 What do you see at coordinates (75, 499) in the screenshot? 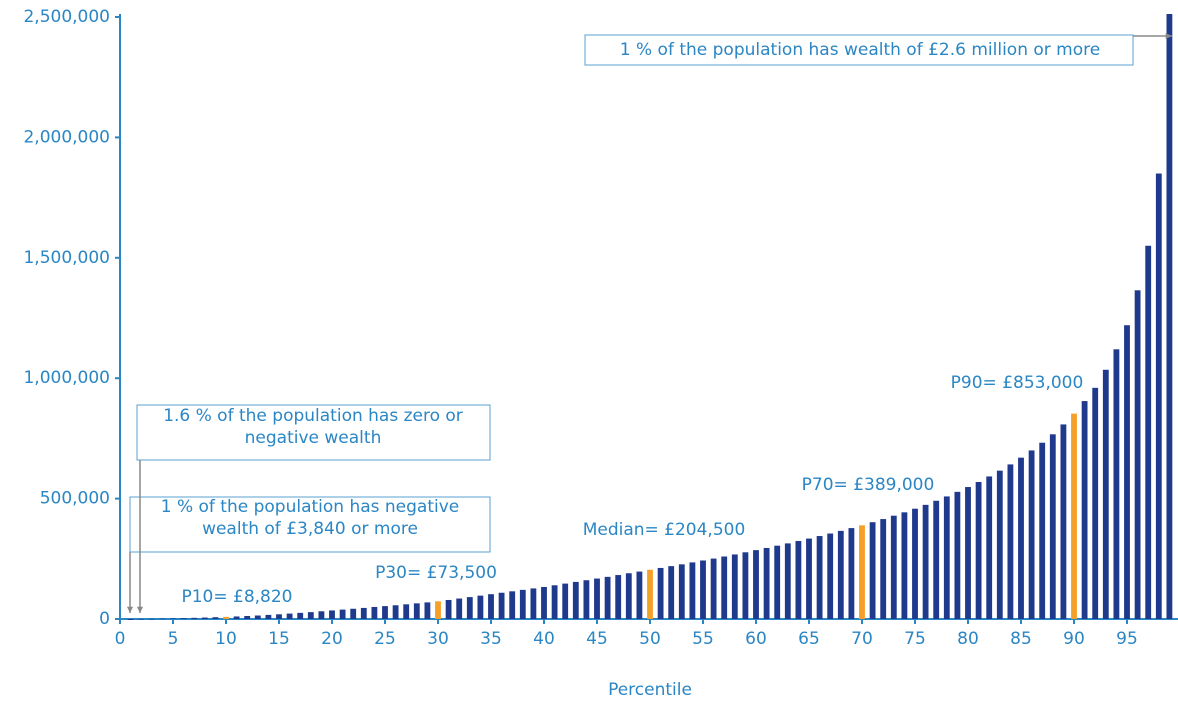
I see `y-tick-label: 500,000` at bounding box center [75, 499].